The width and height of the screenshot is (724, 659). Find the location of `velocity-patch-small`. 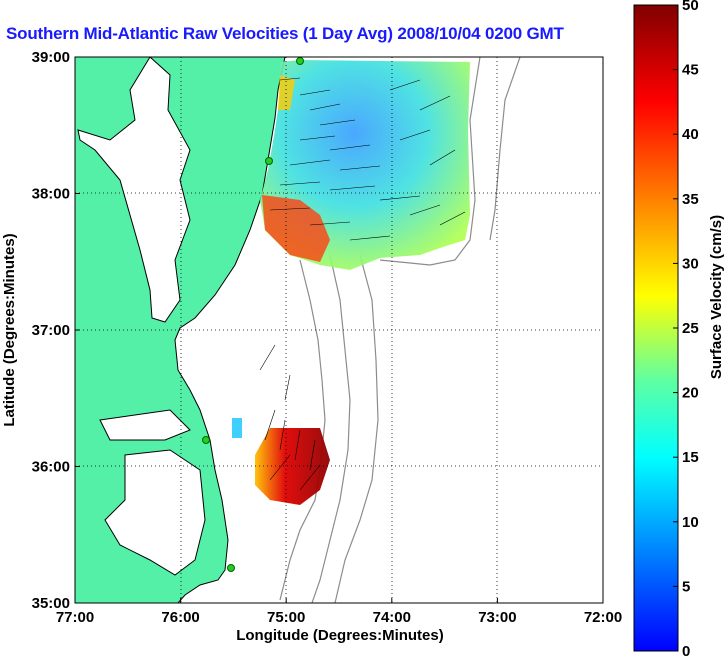

velocity-patch-small is located at coordinates (237, 428).